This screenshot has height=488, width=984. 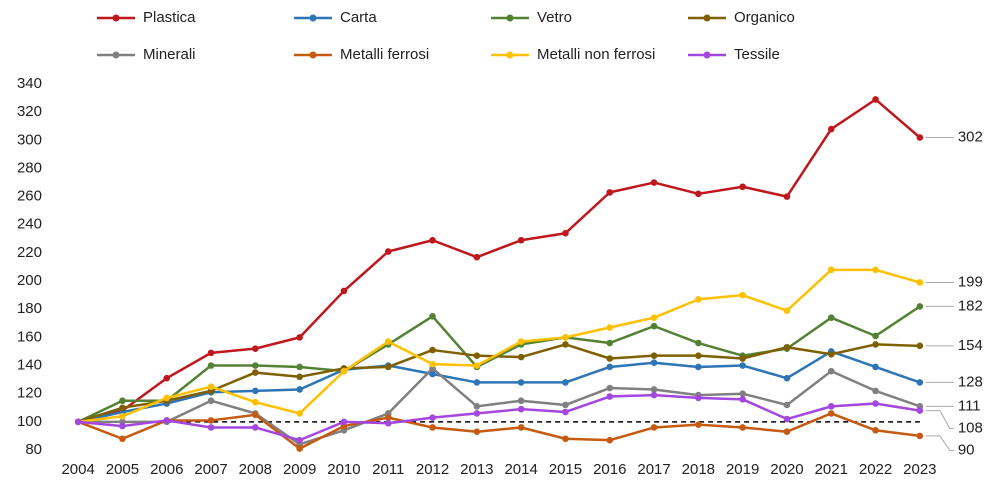 I want to click on y-tick-label: 260, so click(x=29, y=196).